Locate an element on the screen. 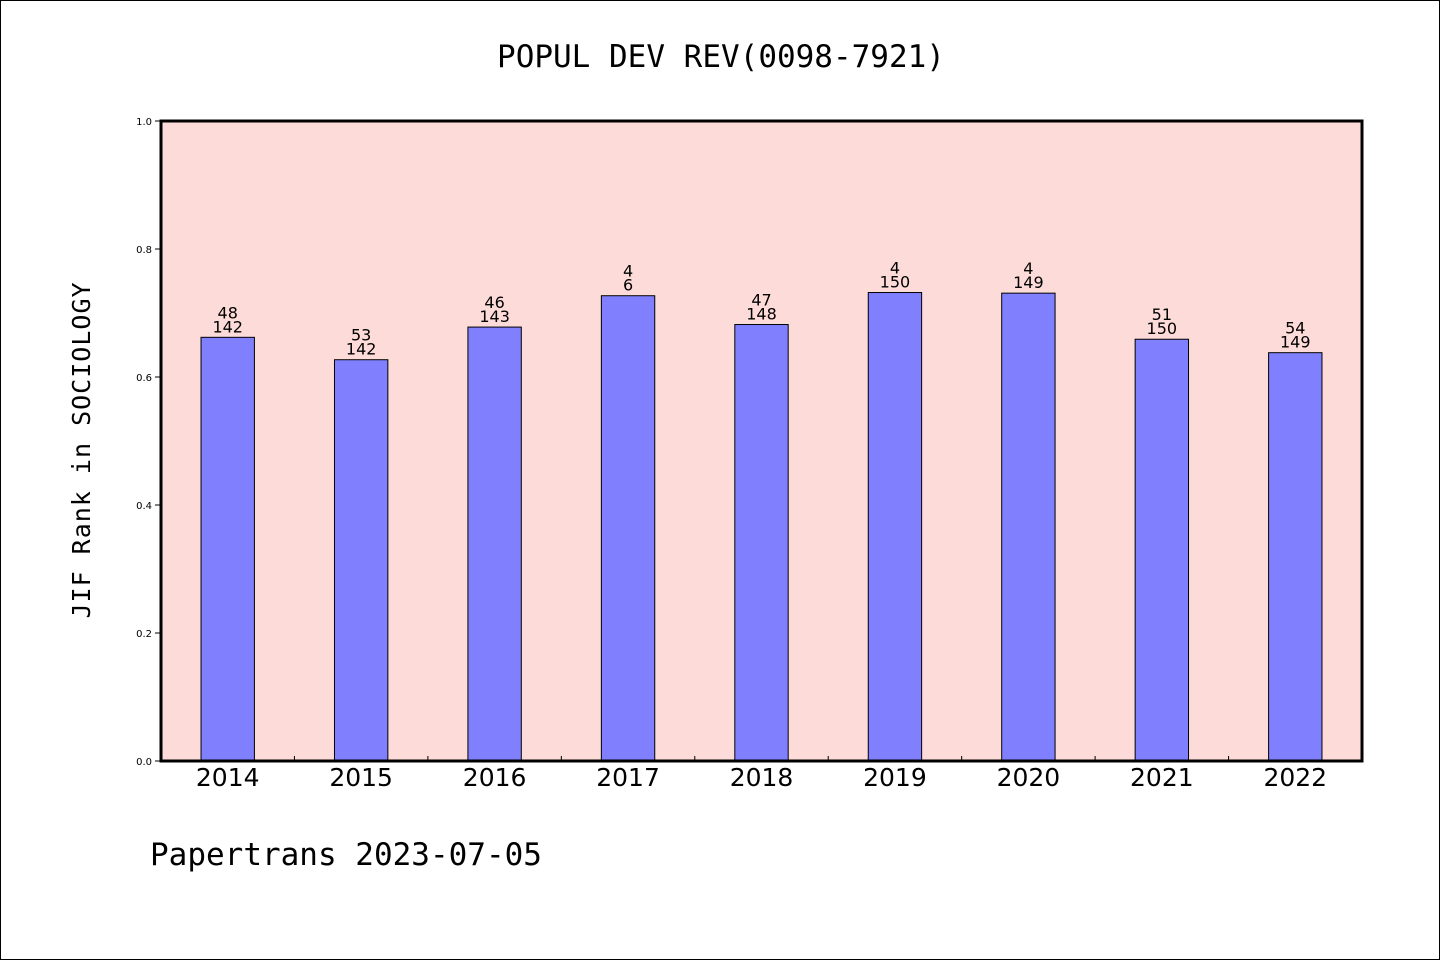 This screenshot has width=1440, height=961. bar-total-label: 143 is located at coordinates (494, 316).